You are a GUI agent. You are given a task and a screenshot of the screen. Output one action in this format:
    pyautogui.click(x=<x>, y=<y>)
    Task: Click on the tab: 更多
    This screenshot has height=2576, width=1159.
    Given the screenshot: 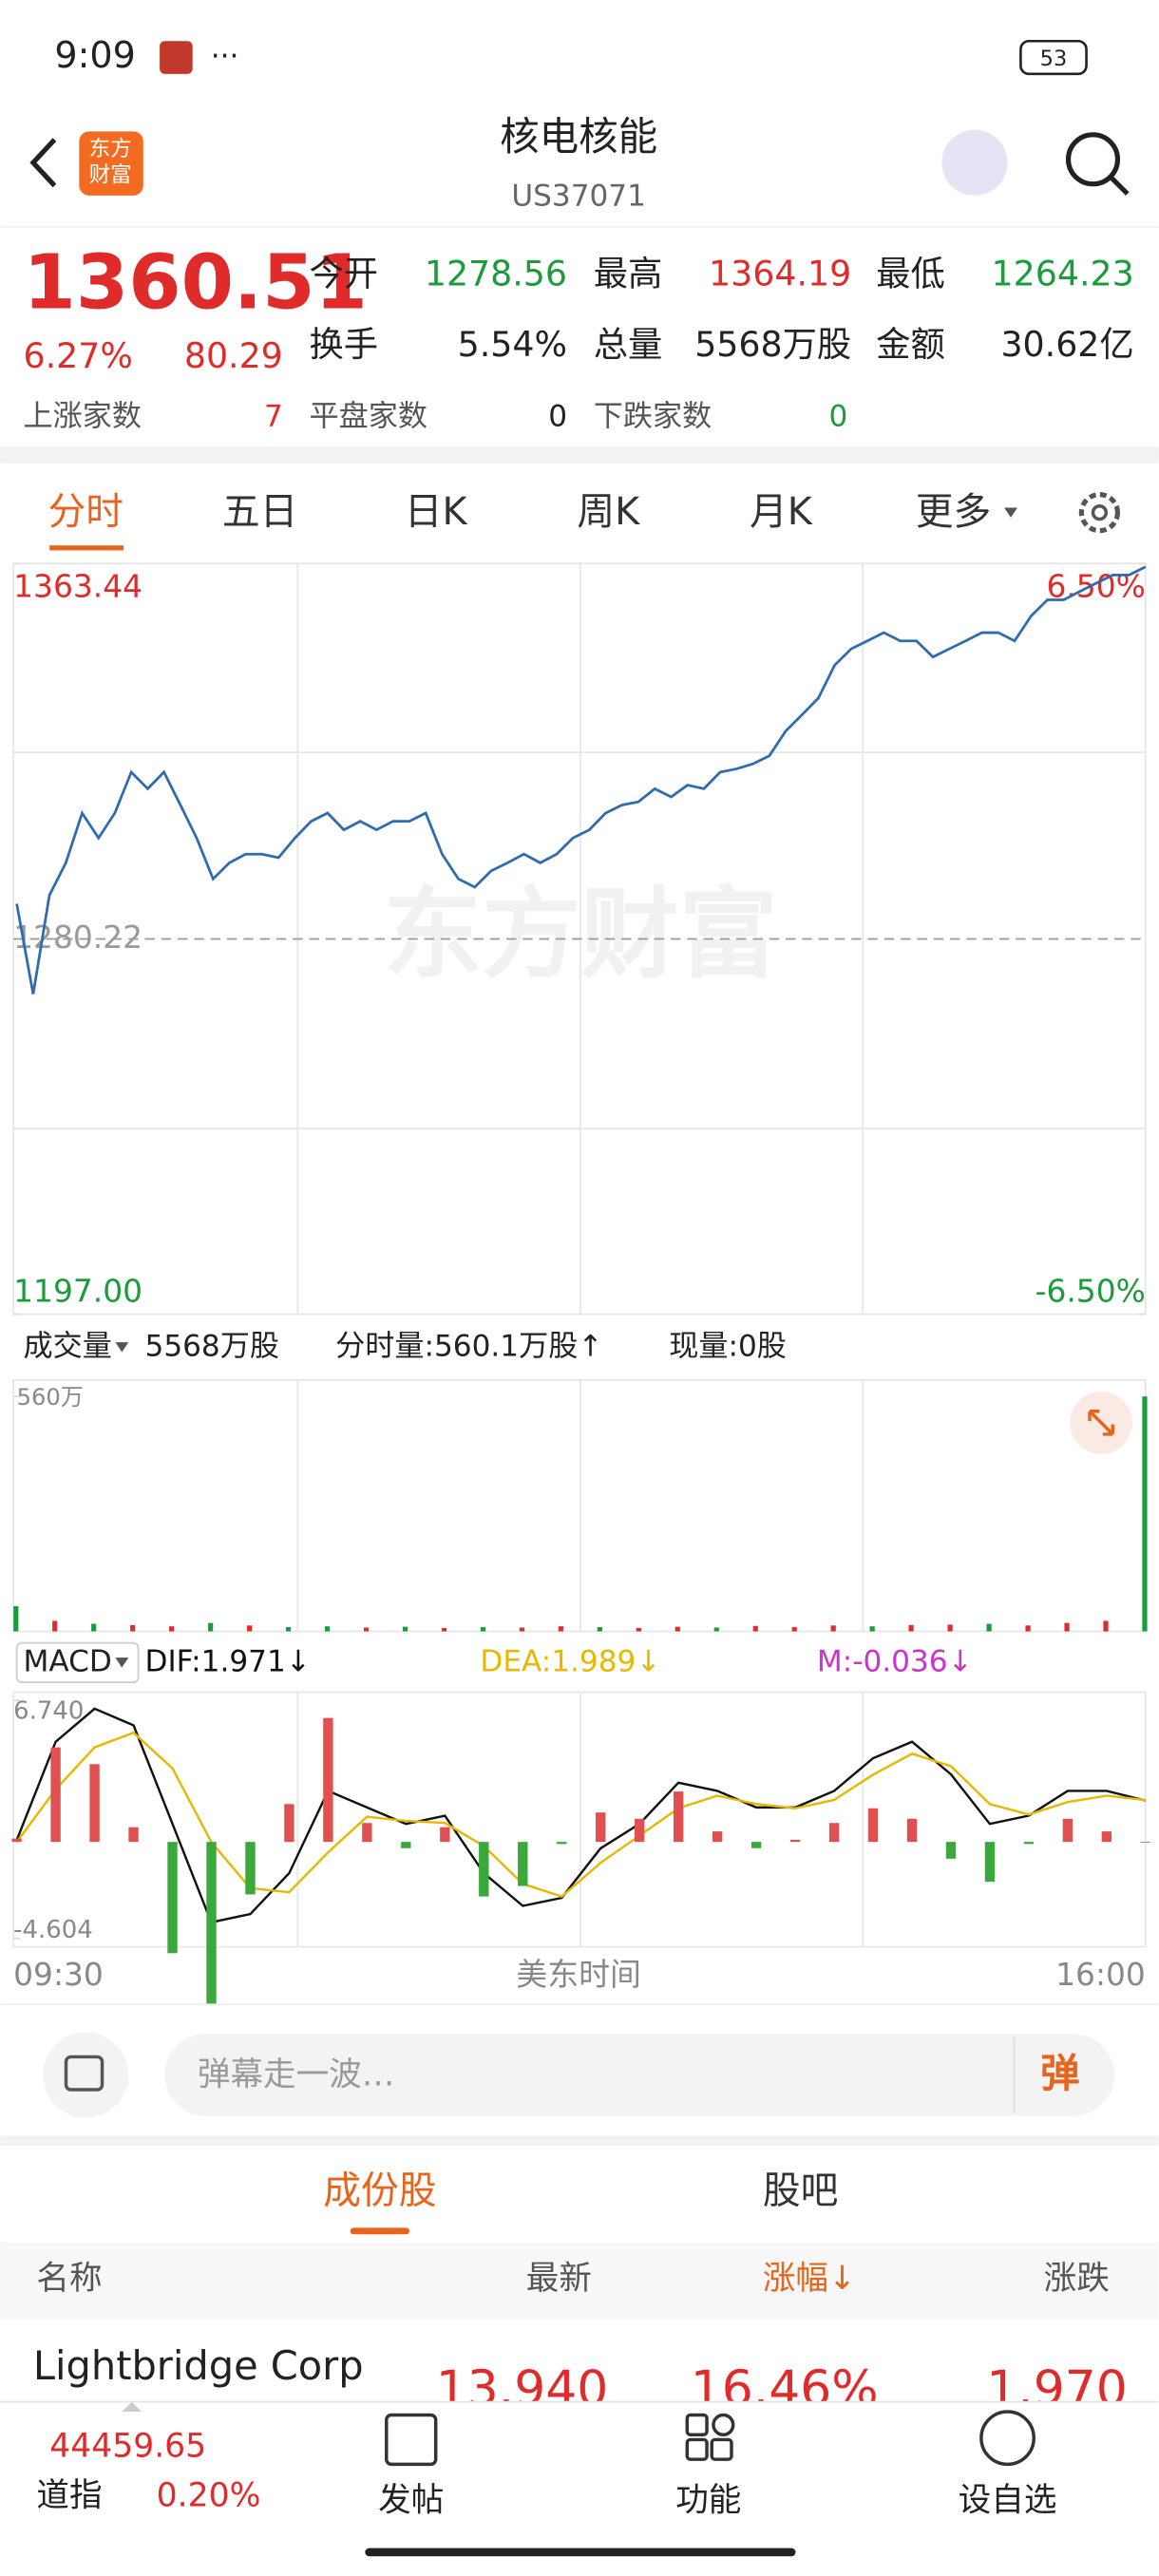 What is the action you would take?
    pyautogui.click(x=954, y=512)
    